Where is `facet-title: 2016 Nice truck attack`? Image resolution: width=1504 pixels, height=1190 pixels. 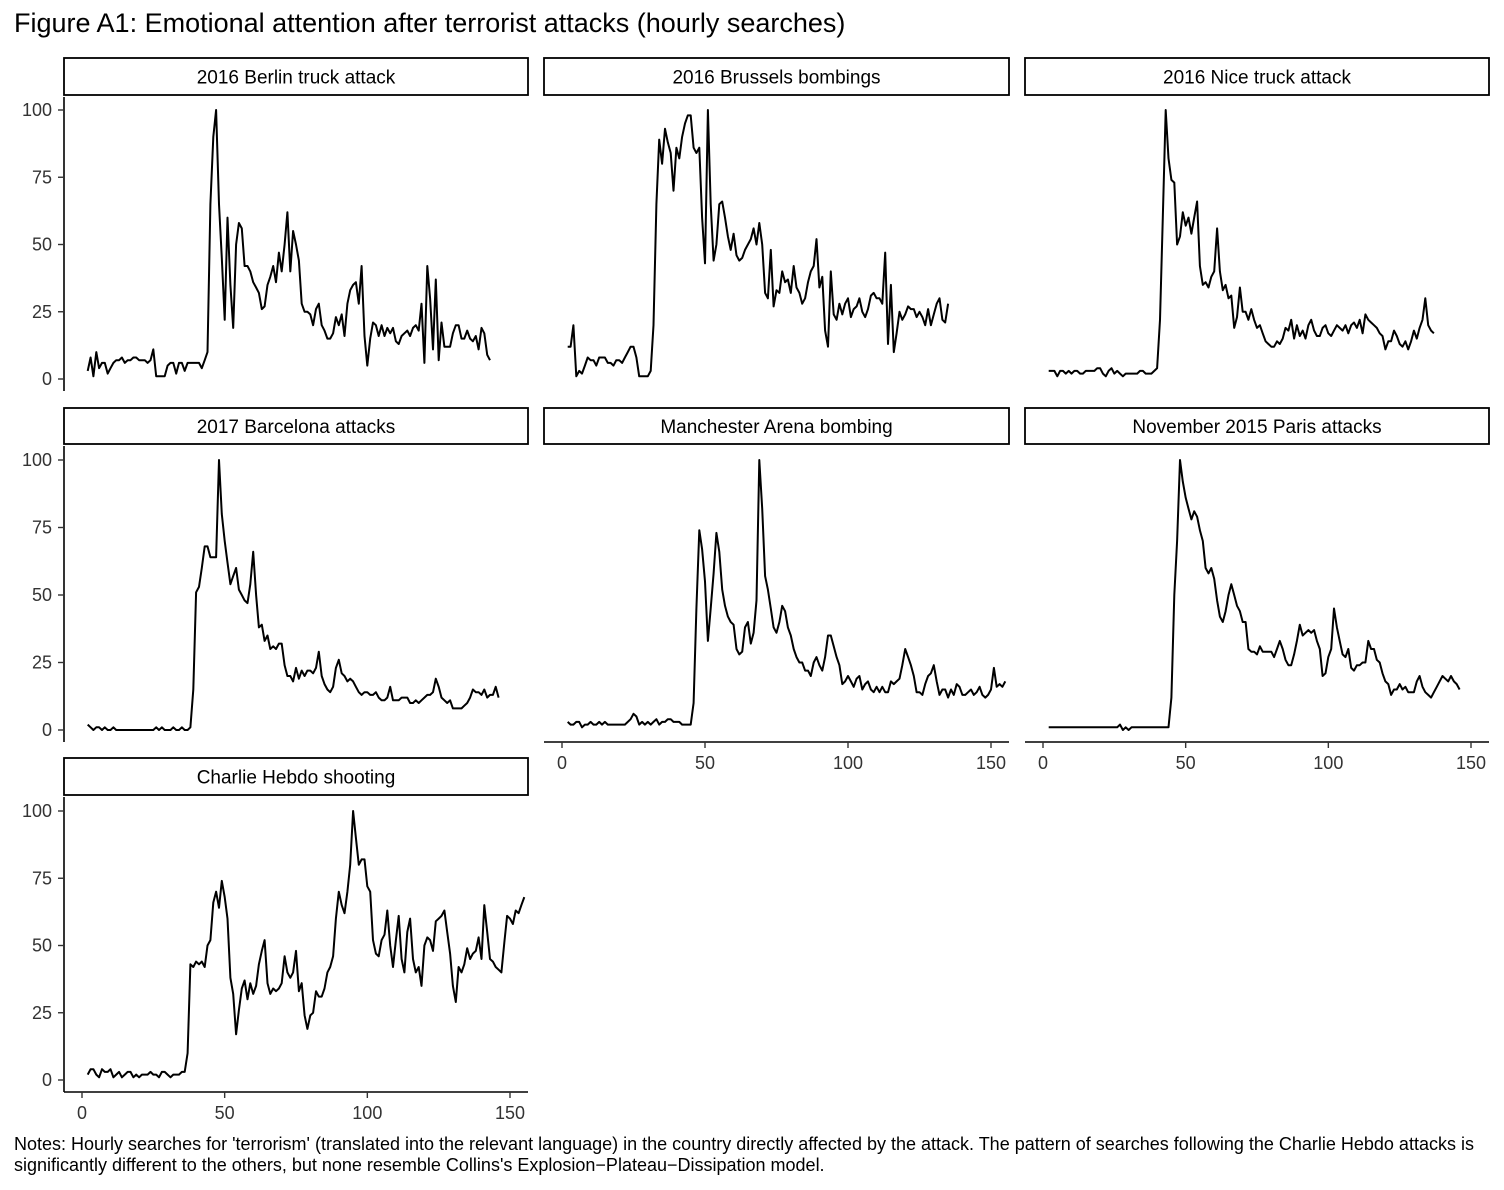 facet-title: 2016 Nice truck attack is located at coordinates (1257, 78).